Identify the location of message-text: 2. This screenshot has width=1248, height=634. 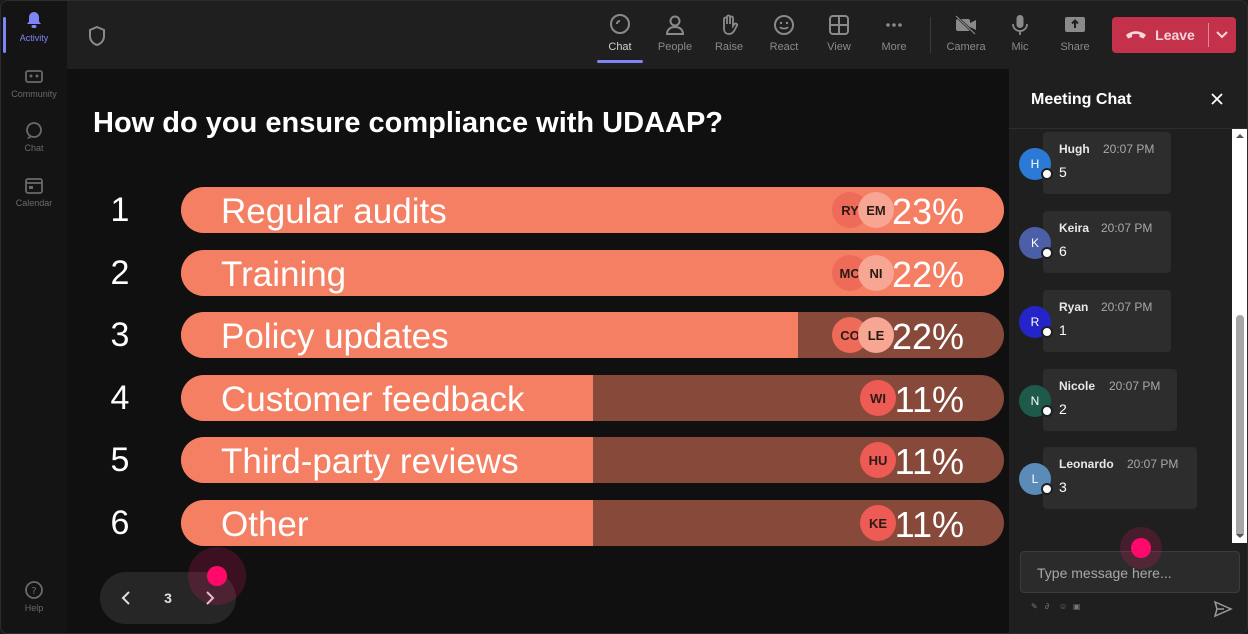
(1063, 409).